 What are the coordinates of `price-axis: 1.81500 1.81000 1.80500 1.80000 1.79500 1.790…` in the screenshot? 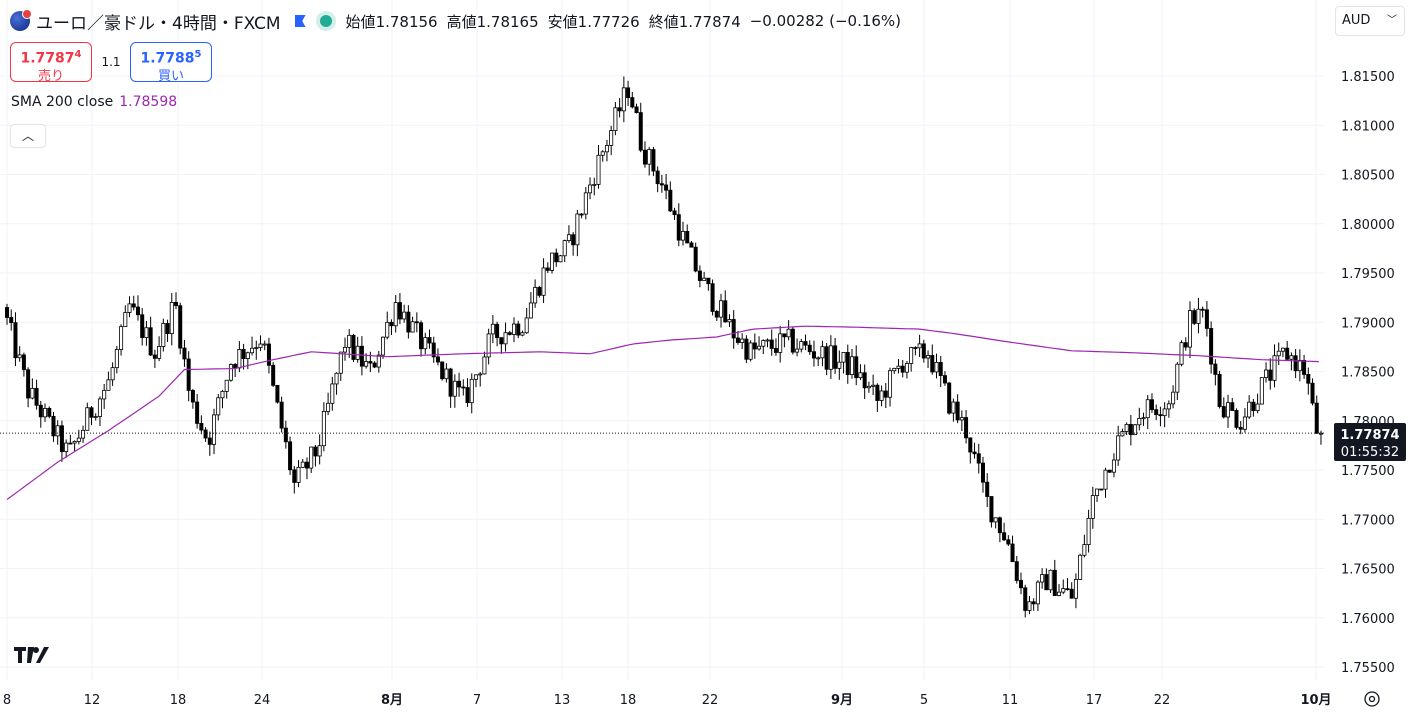 It's located at (1369, 357).